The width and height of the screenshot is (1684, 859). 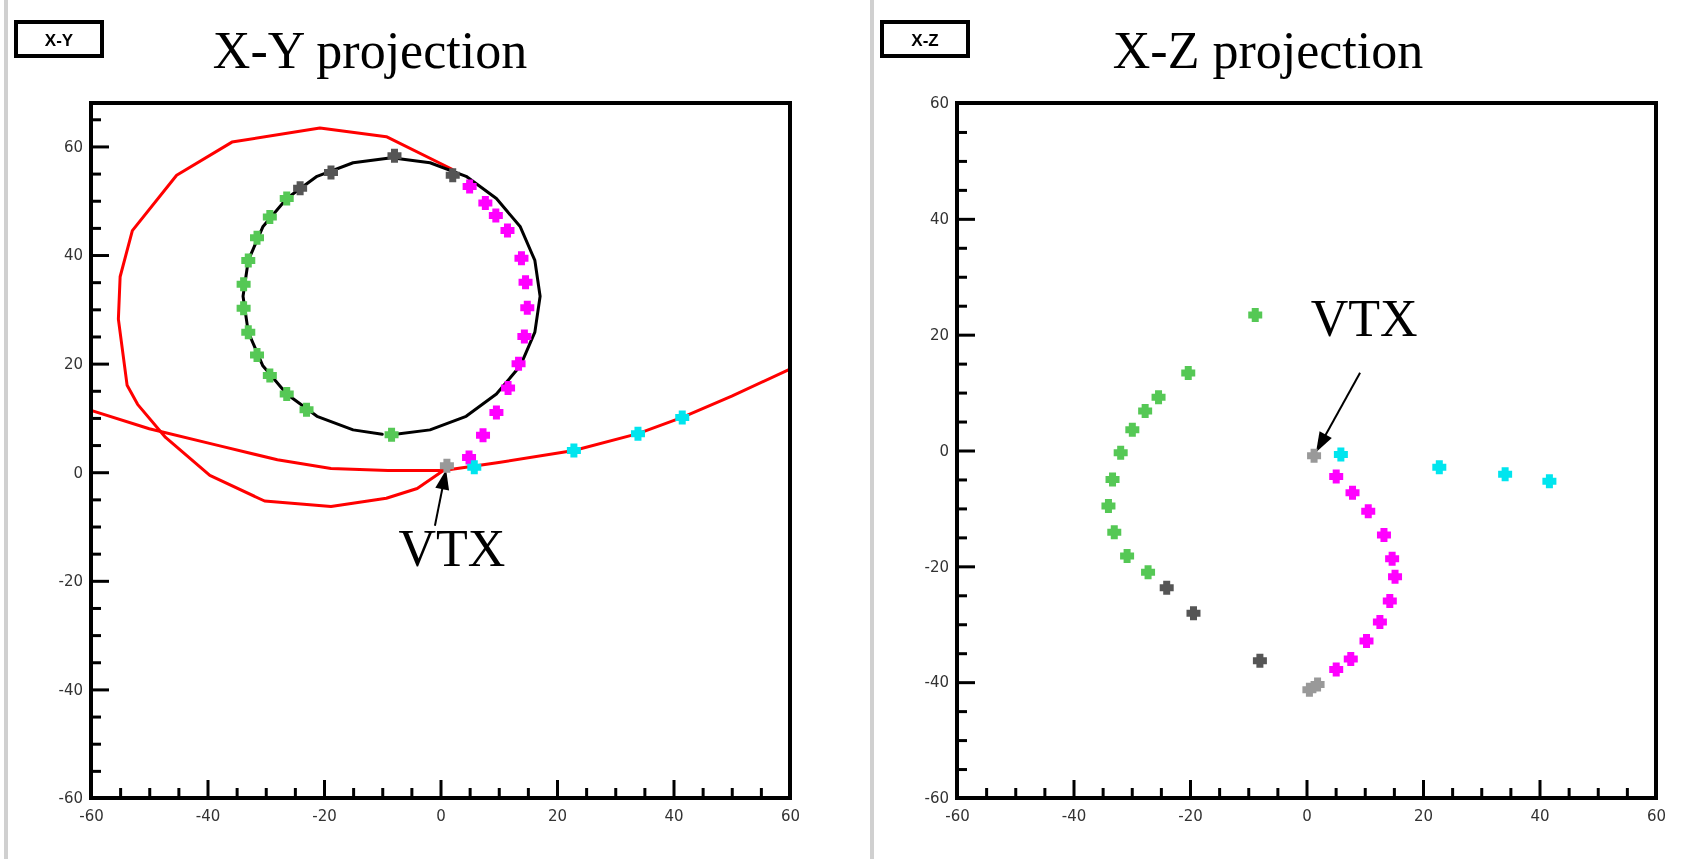 I want to click on chart-title: X-Y projection, so click(x=370, y=50).